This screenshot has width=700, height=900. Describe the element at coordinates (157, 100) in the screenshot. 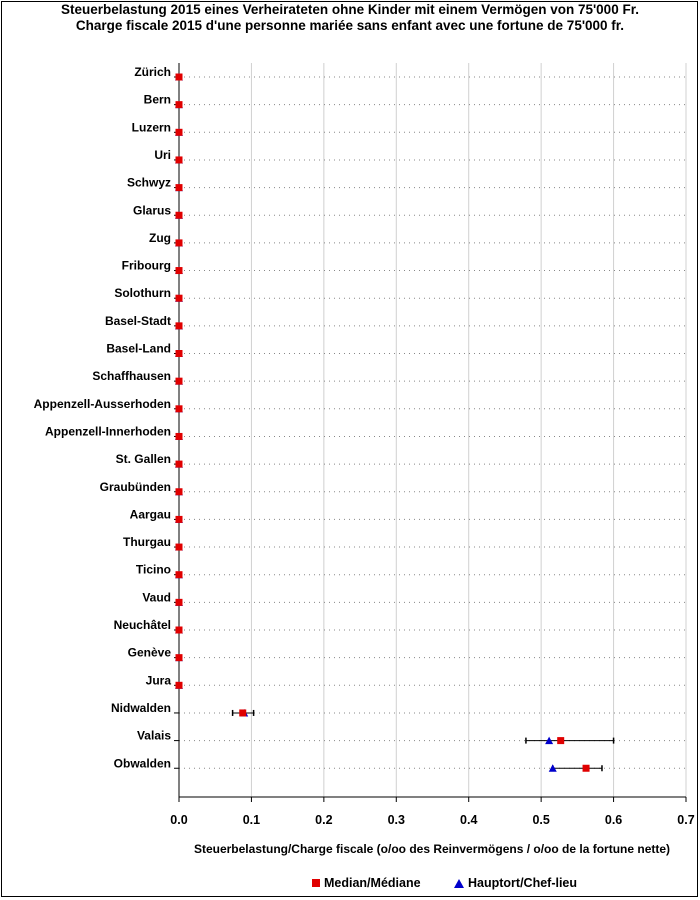

I see `category-label: Bern` at that location.